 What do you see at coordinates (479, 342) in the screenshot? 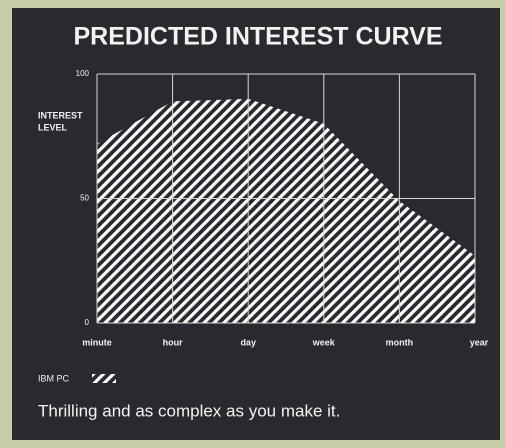
I see `x-tick-label: year` at bounding box center [479, 342].